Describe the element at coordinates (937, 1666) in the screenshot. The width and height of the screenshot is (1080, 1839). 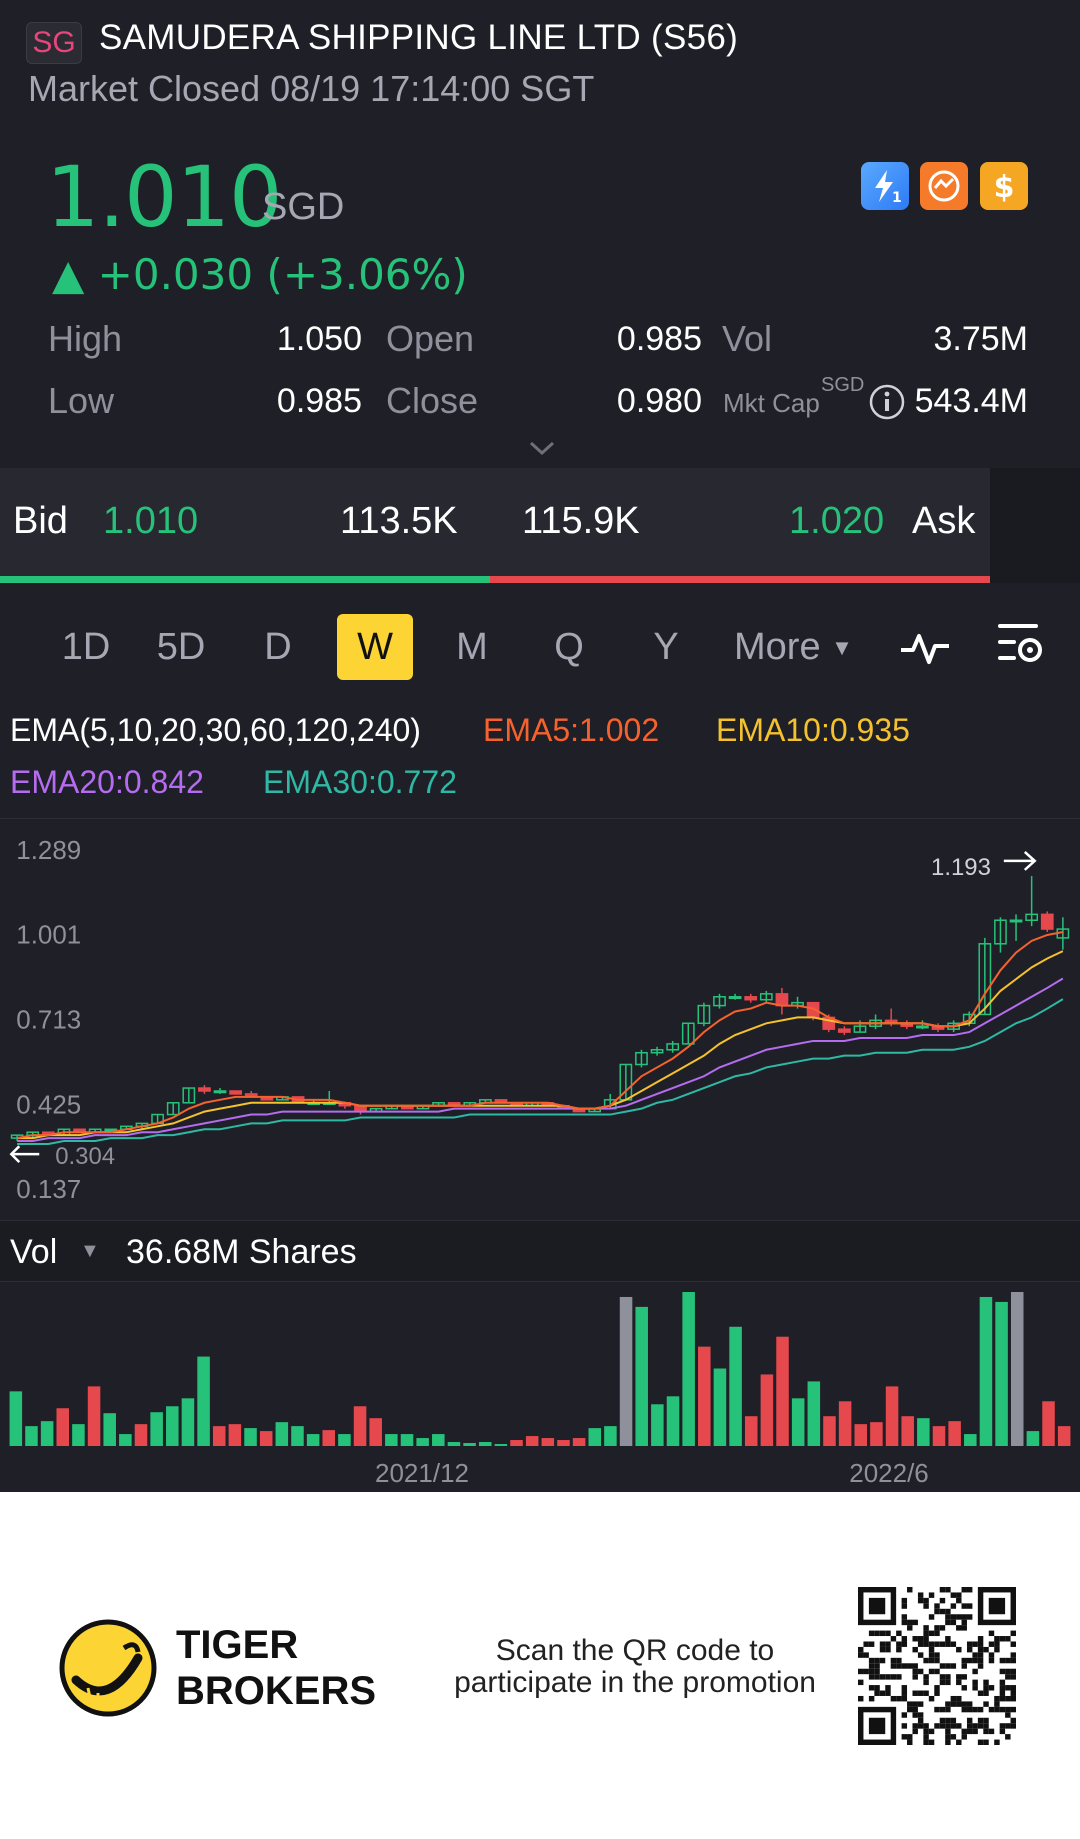
I see `qr-code` at that location.